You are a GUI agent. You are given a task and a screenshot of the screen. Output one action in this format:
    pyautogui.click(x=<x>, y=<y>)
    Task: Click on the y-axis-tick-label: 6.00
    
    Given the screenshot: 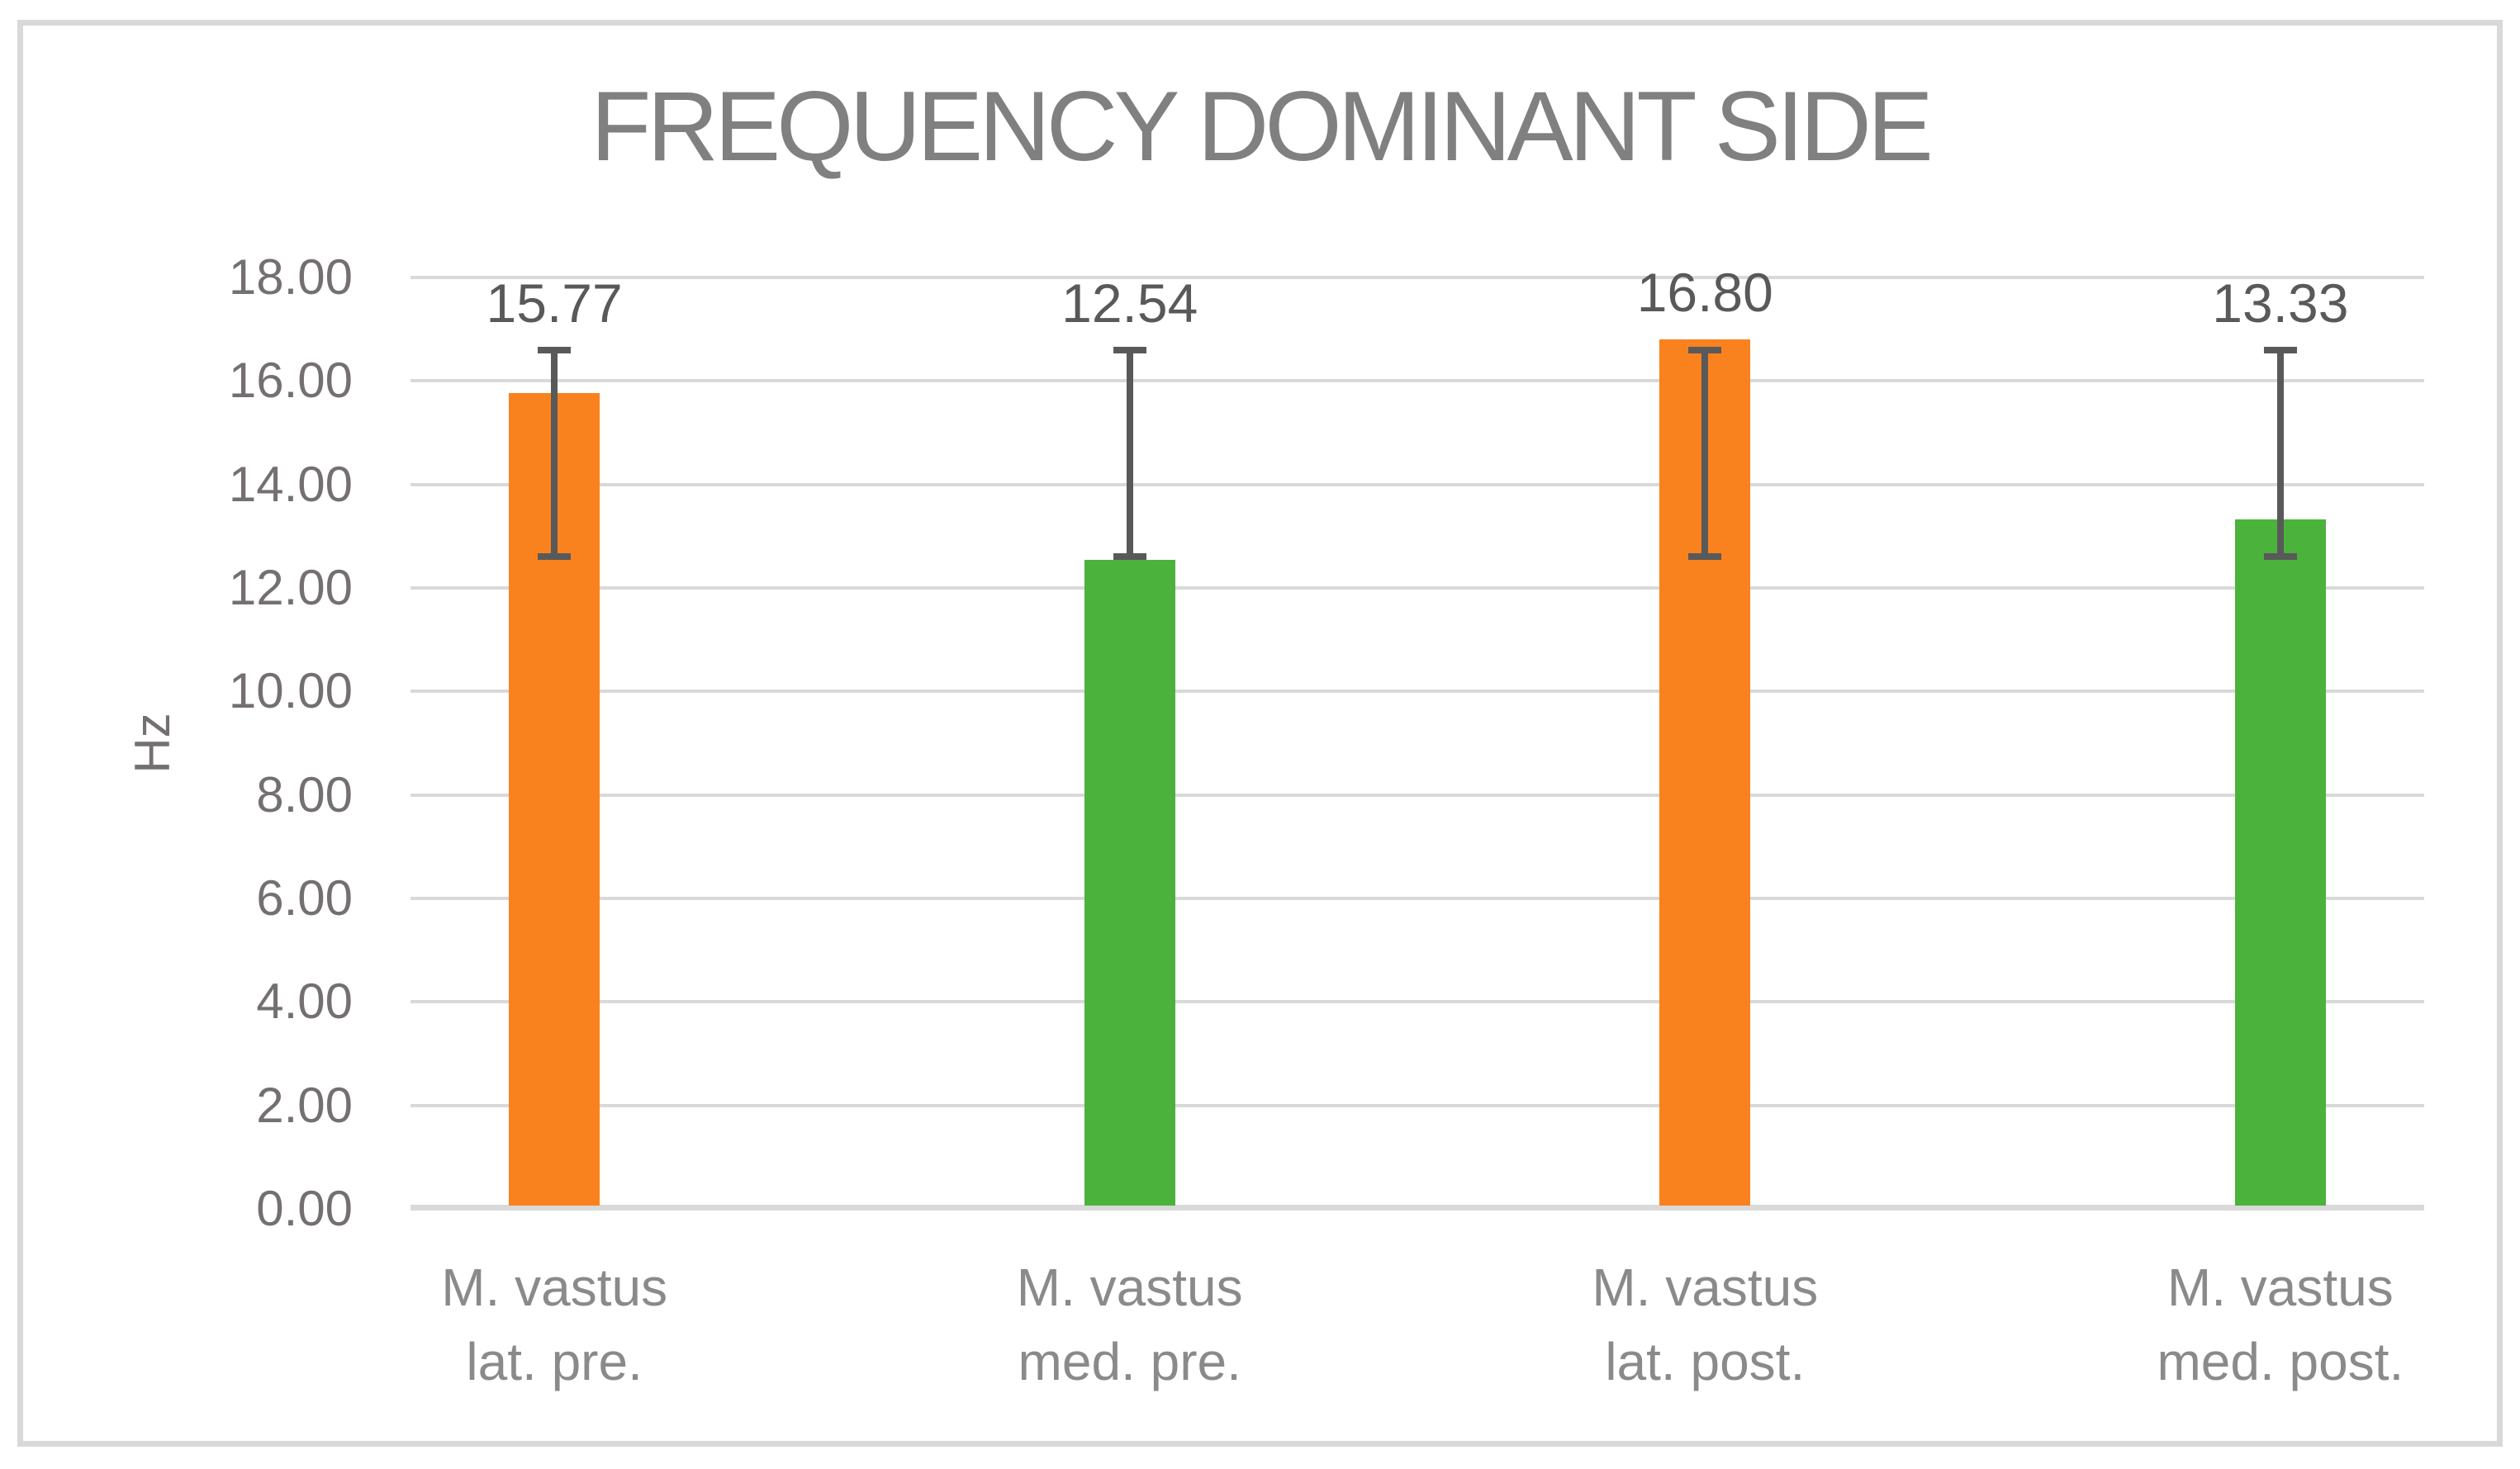 What is the action you would take?
    pyautogui.click(x=304, y=898)
    